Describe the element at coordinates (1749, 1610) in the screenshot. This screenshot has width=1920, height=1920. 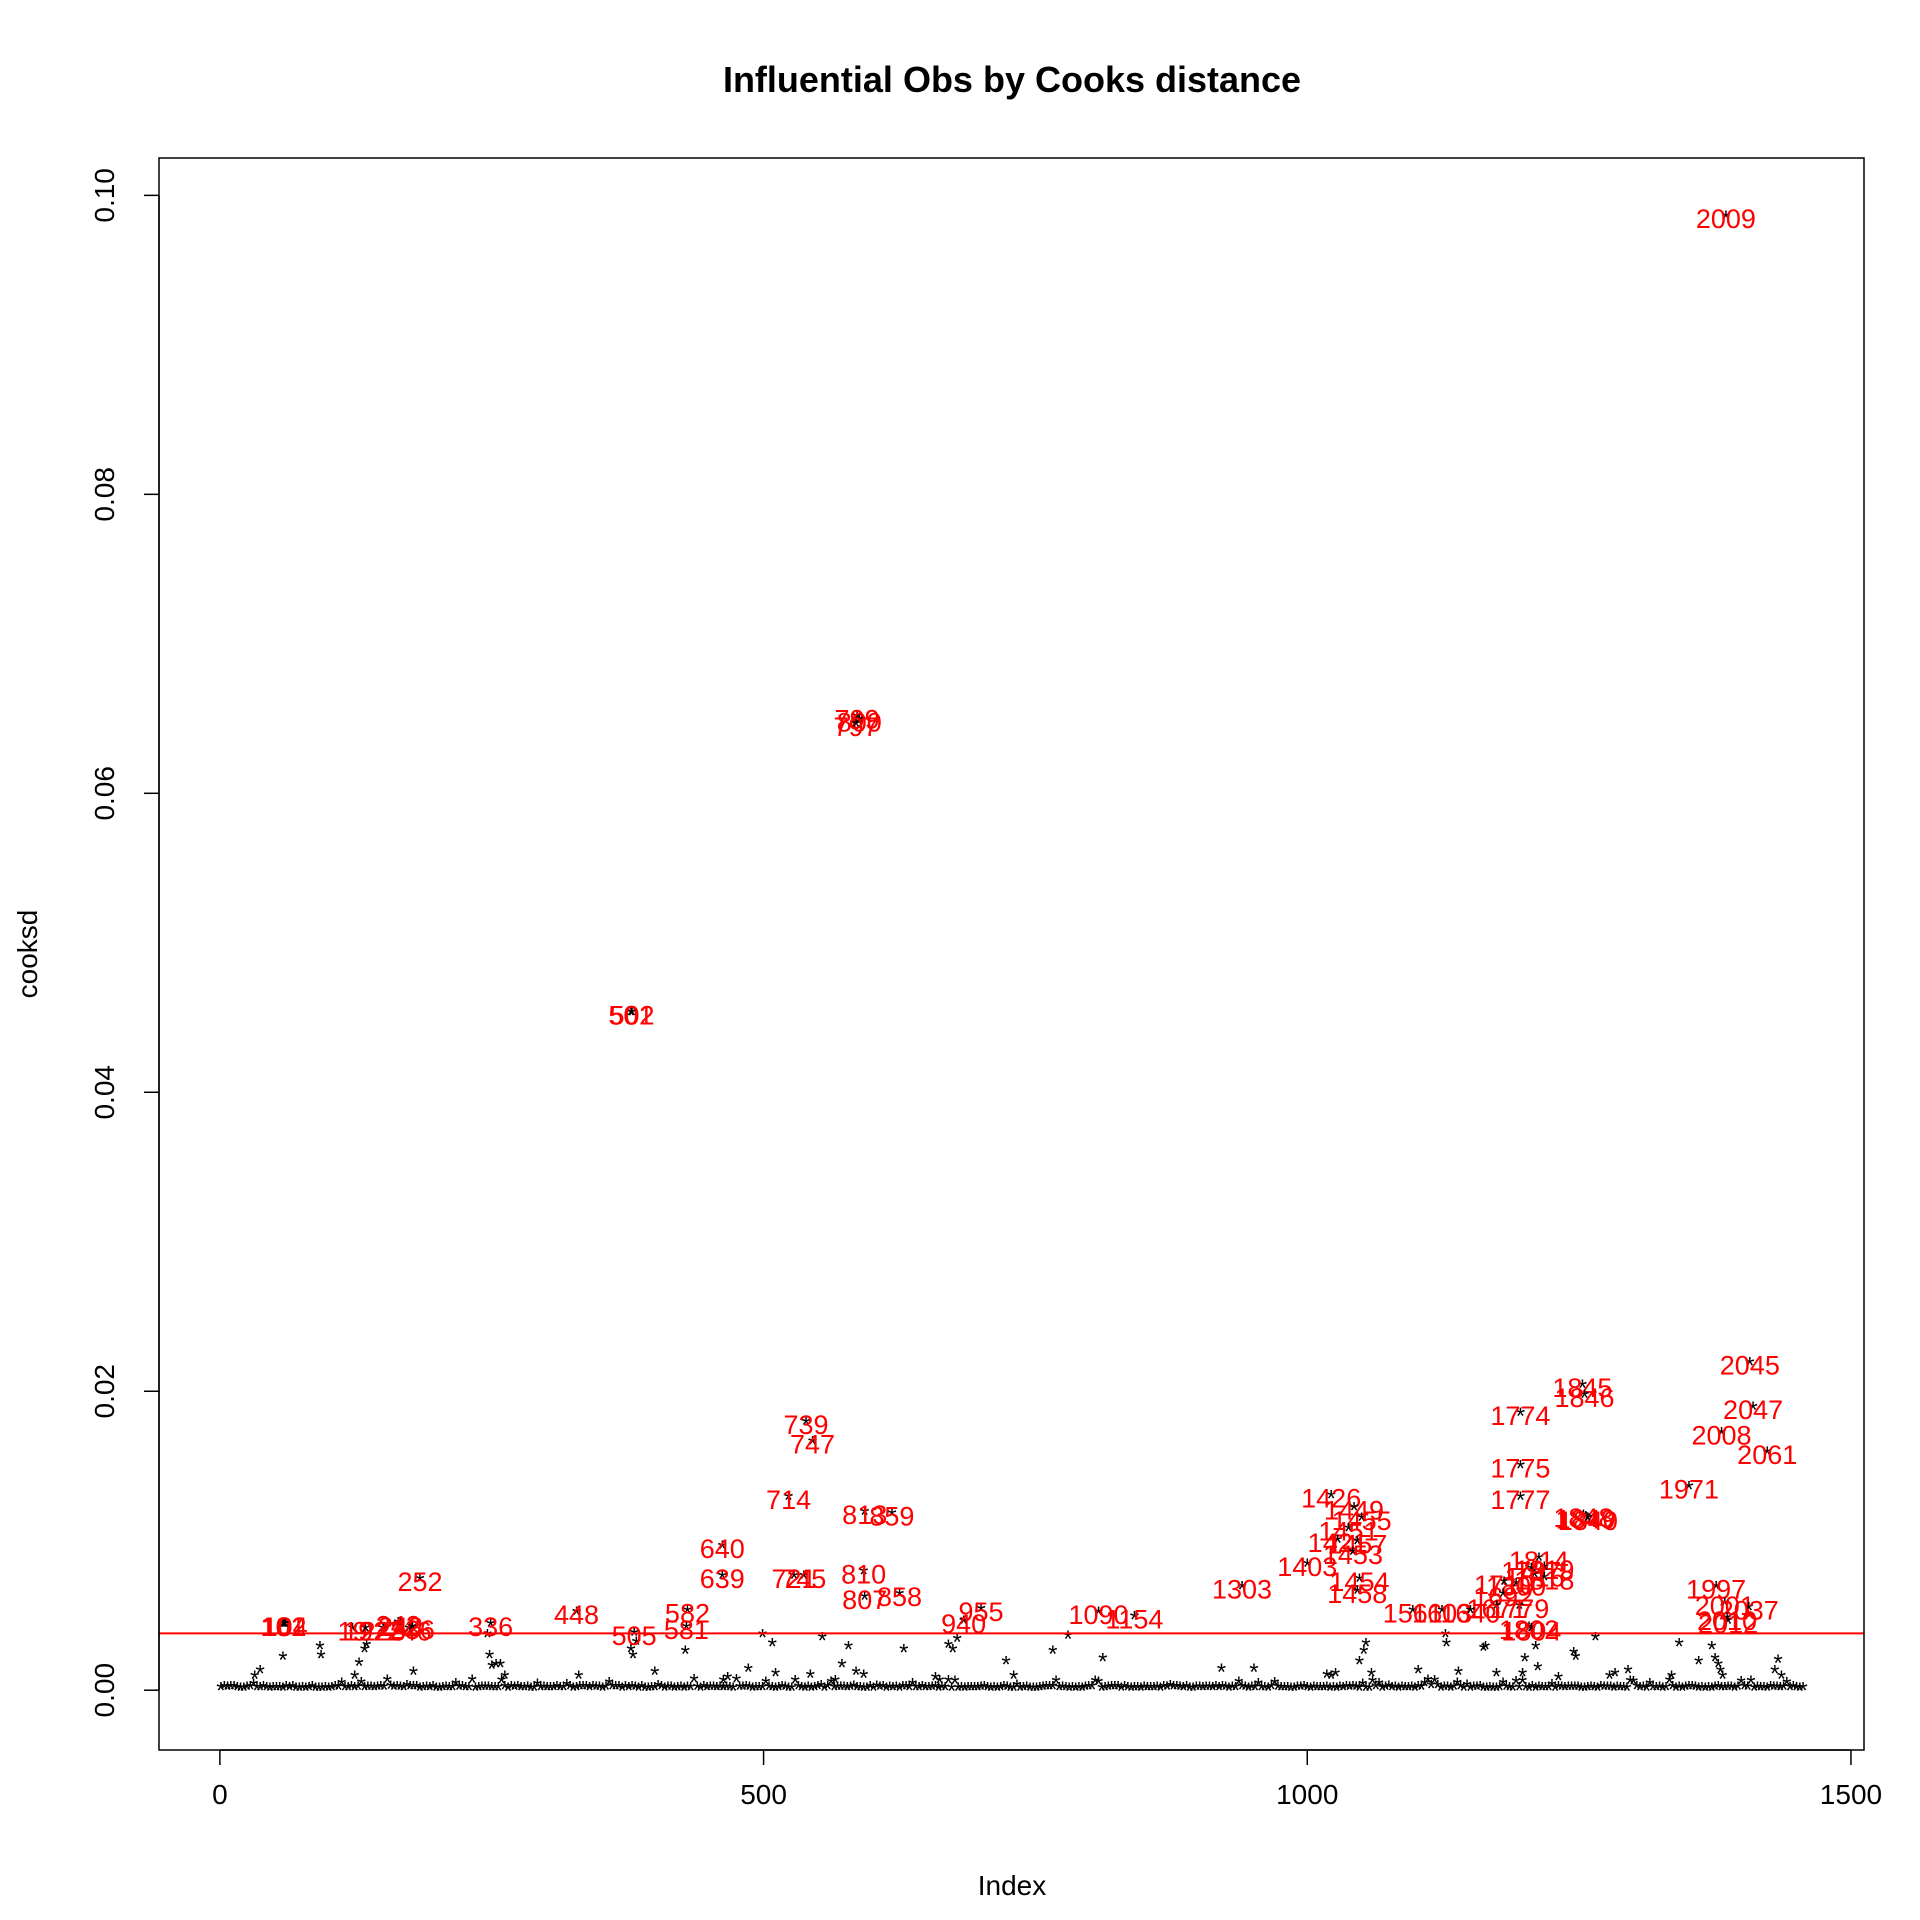
I see `point-label: 2037` at that location.